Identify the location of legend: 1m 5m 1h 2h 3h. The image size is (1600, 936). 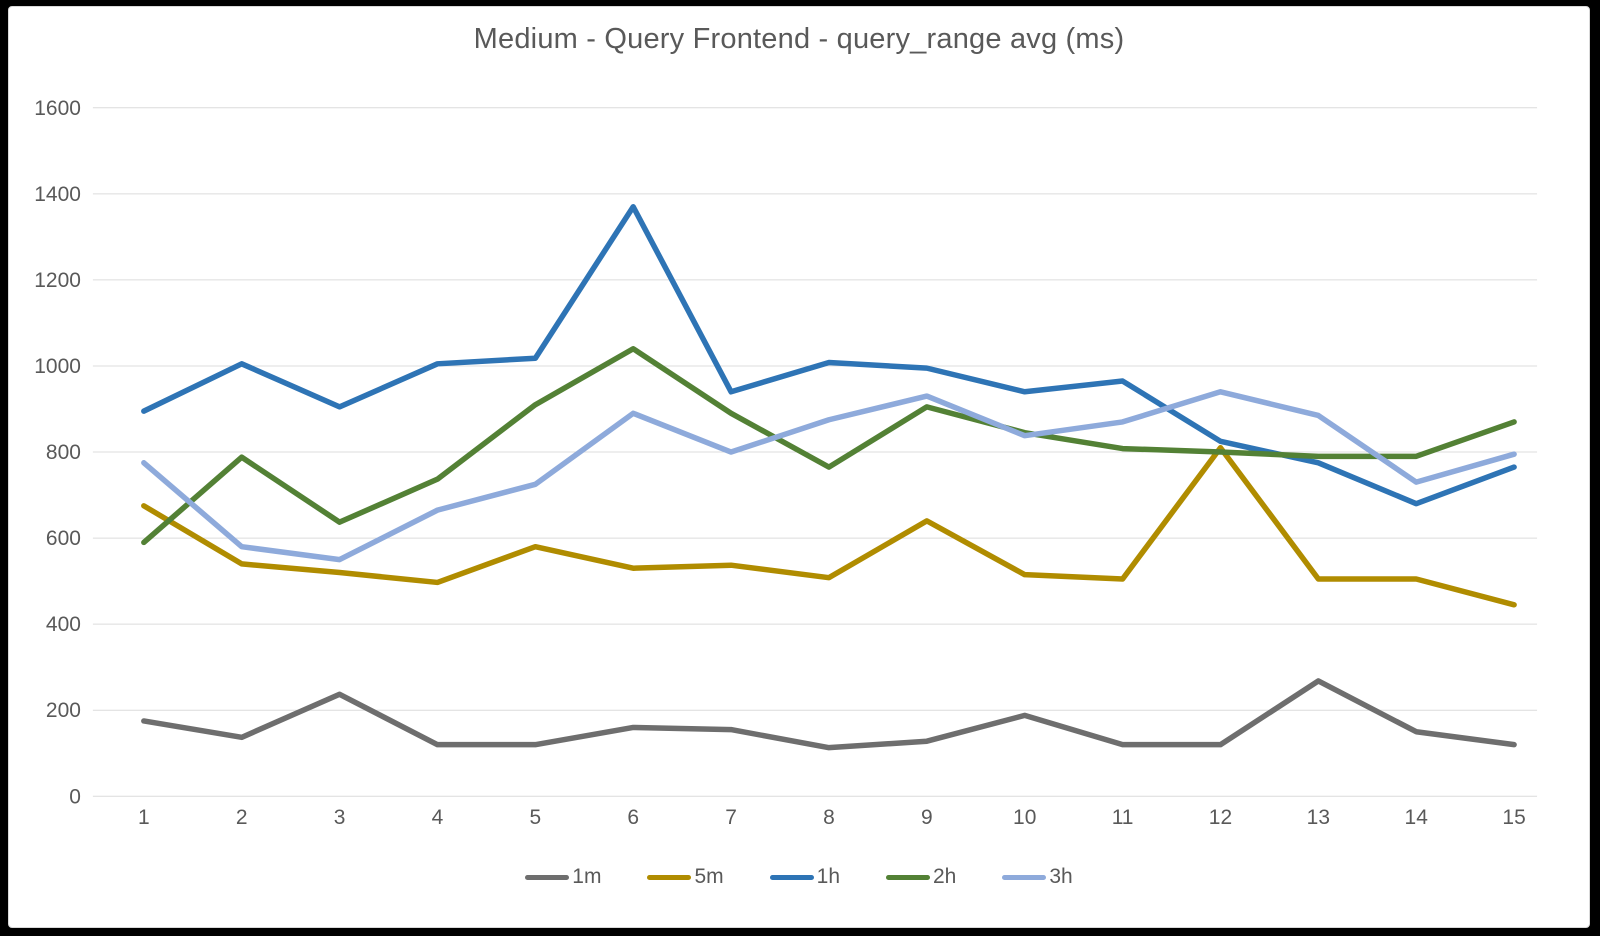
(799, 877).